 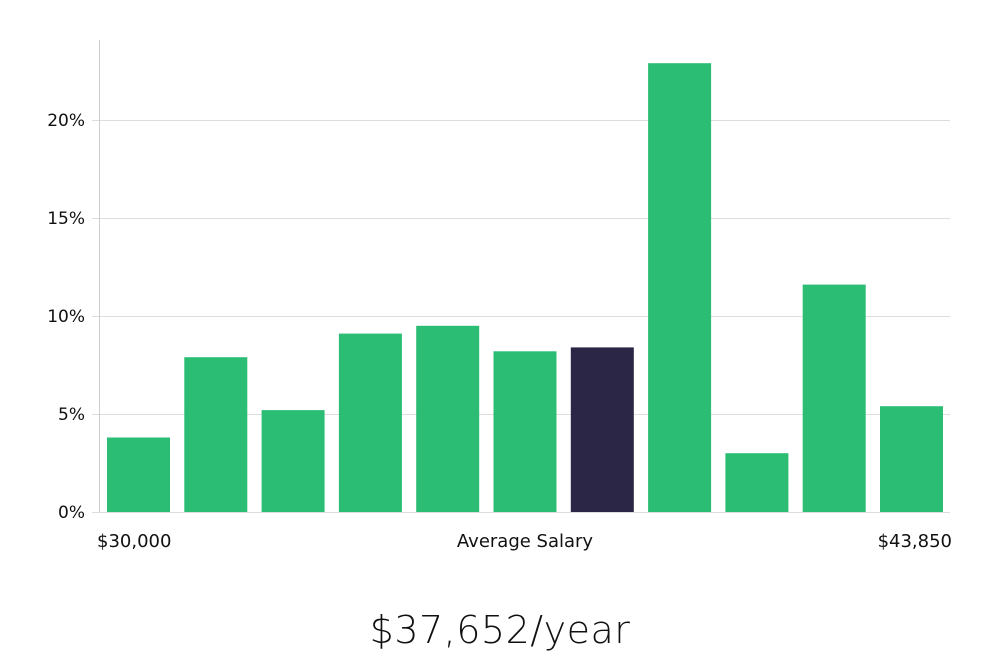 I want to click on y-tick-label: 15%, so click(x=66, y=219).